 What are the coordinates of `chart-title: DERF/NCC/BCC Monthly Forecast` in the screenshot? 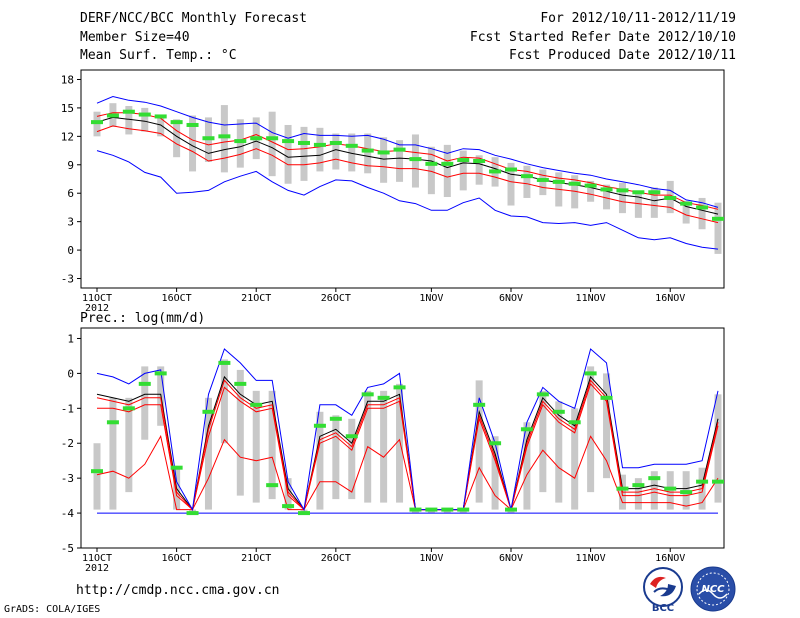 It's located at (193, 18).